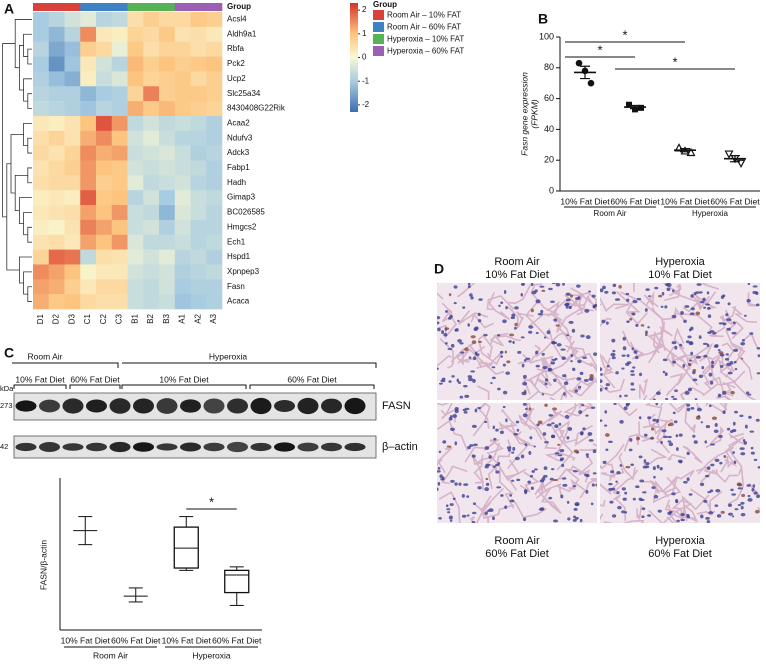  Describe the element at coordinates (228, 356) in the screenshot. I see `blot-group-label: Hyperoxia` at that location.